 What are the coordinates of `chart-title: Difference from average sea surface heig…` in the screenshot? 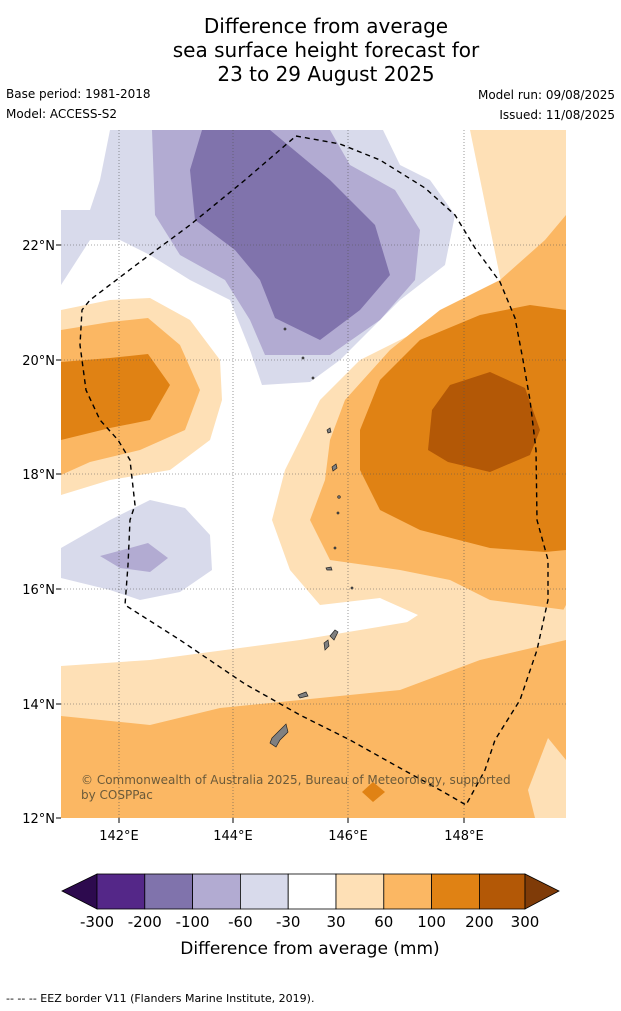 It's located at (310, 50).